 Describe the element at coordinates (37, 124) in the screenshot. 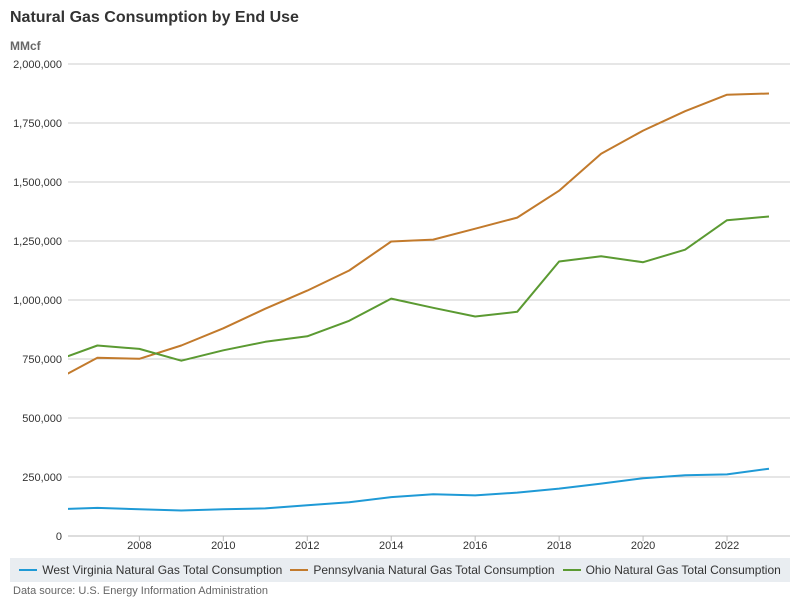

I see `y-tick-label: 1,750,000` at that location.